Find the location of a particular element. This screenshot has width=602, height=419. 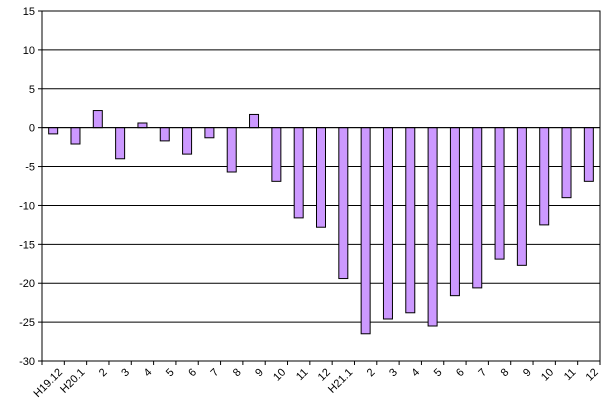

x-tick-label: H19.12 is located at coordinates (49, 383).